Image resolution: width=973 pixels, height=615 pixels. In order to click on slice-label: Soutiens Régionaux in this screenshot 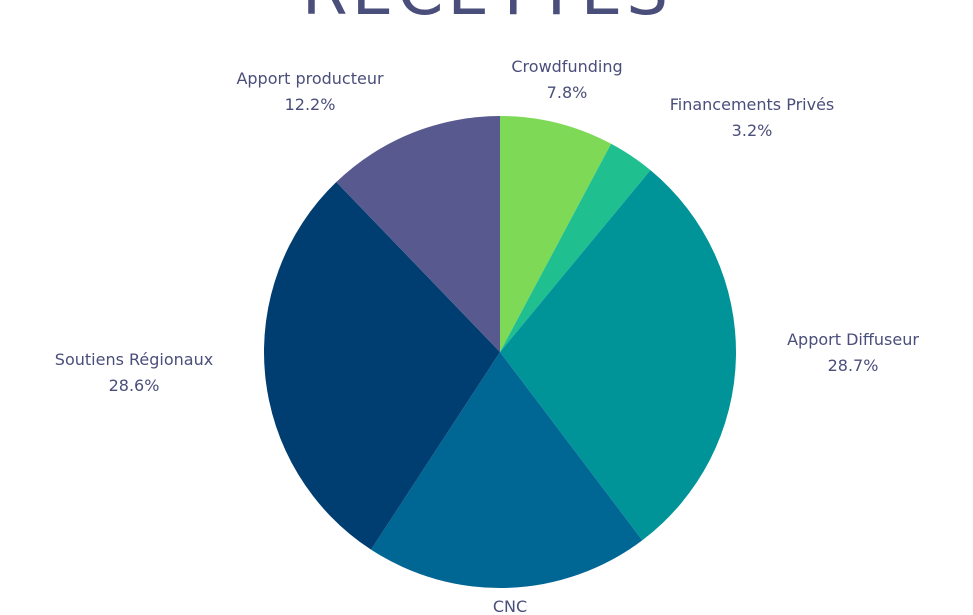, I will do `click(134, 359)`.